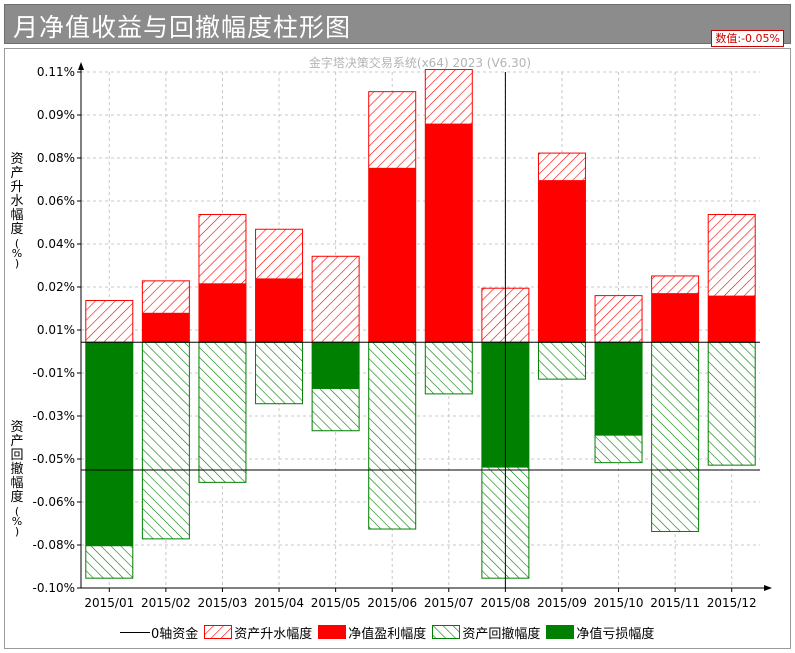 The height and width of the screenshot is (653, 795). What do you see at coordinates (16, 455) in the screenshot?
I see `y-axis-title-char: 回` at bounding box center [16, 455].